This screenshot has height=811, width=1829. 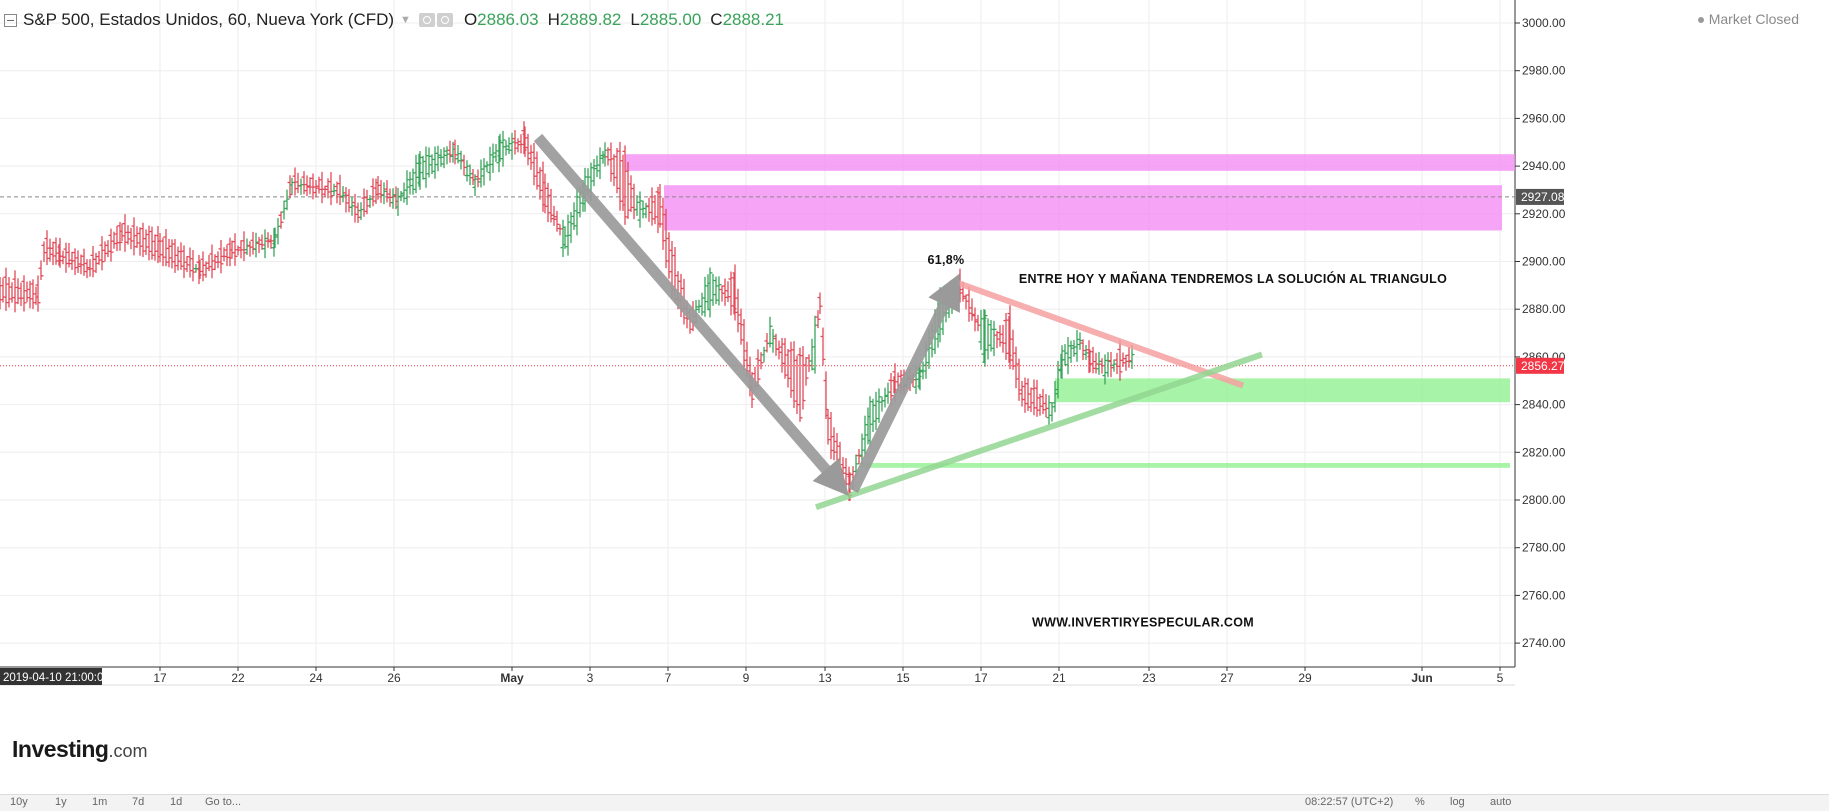 I want to click on timeframe-1d: 1d, so click(x=176, y=802).